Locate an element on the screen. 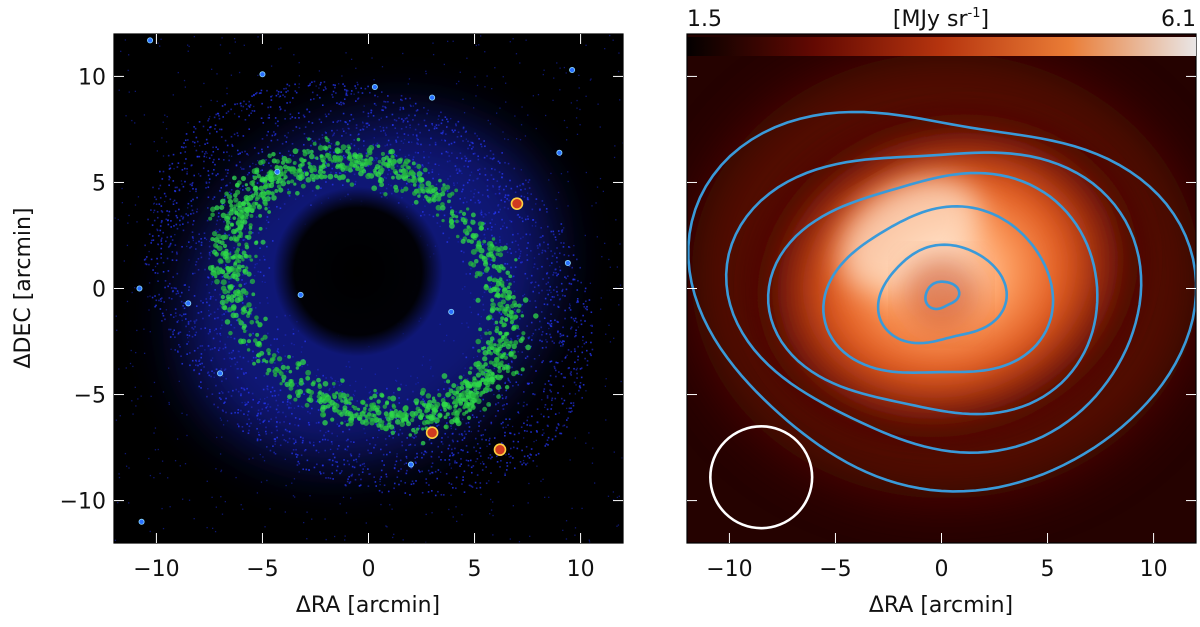  central-depression is located at coordinates (941, 295).